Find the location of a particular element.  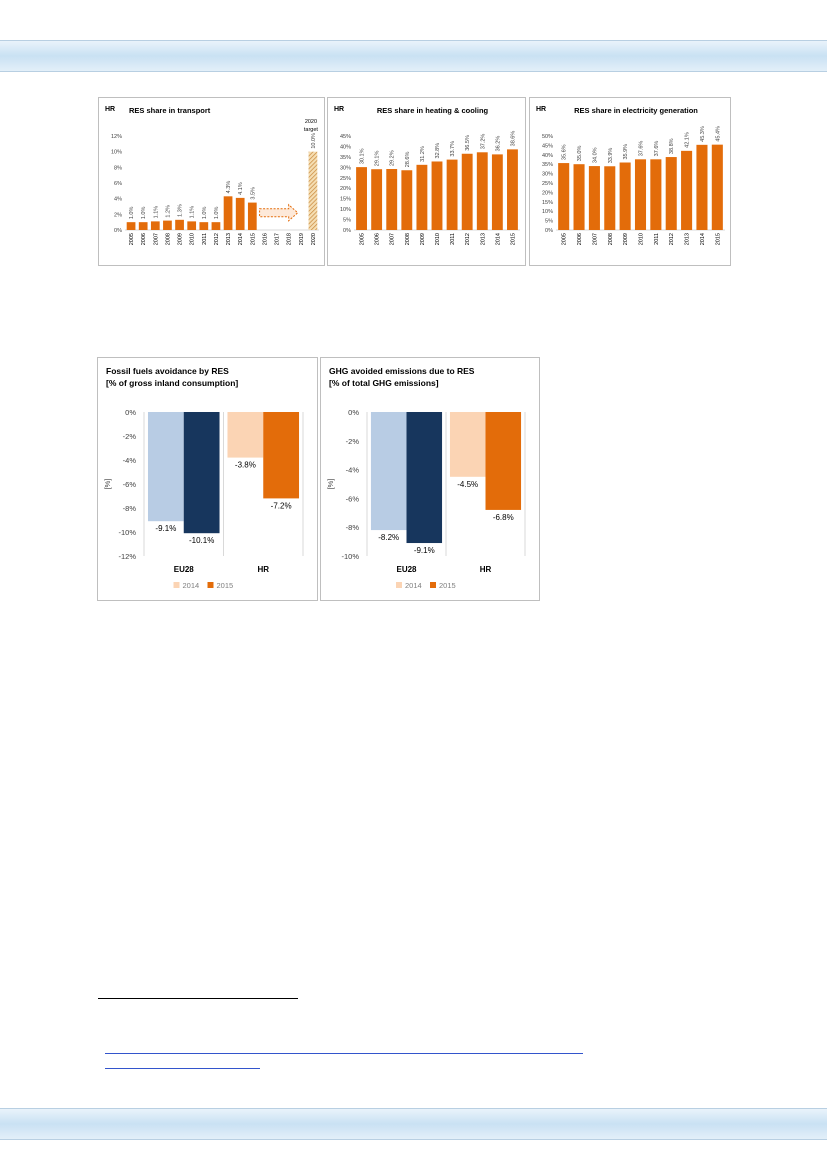

y-tick-label: 25% is located at coordinates (547, 184).